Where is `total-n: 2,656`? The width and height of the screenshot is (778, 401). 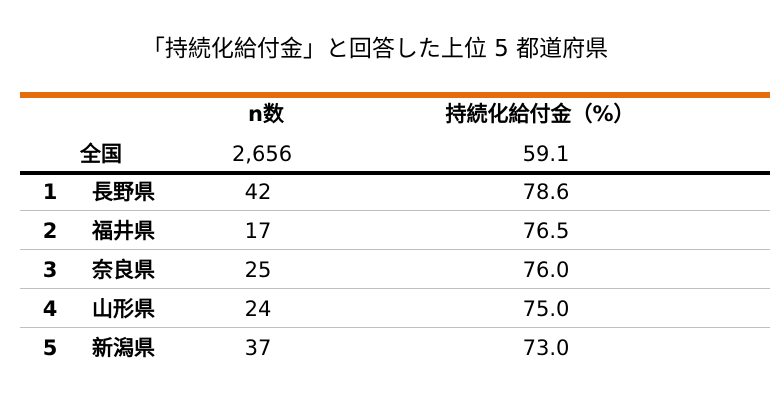 total-n: 2,656 is located at coordinates (262, 154).